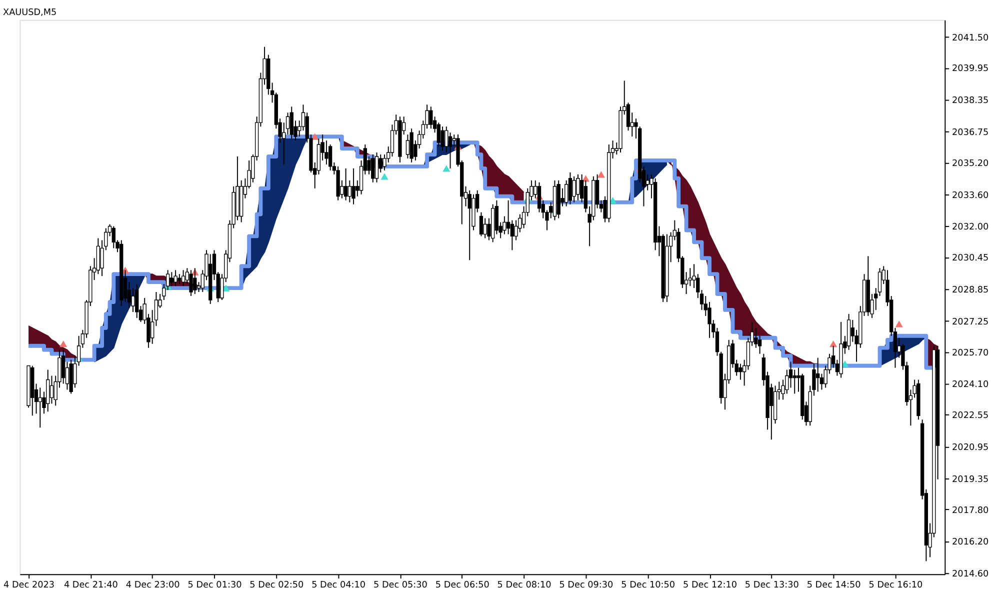 The height and width of the screenshot is (605, 991). Describe the element at coordinates (971, 575) in the screenshot. I see `y-tick-label: 2014.60` at that location.